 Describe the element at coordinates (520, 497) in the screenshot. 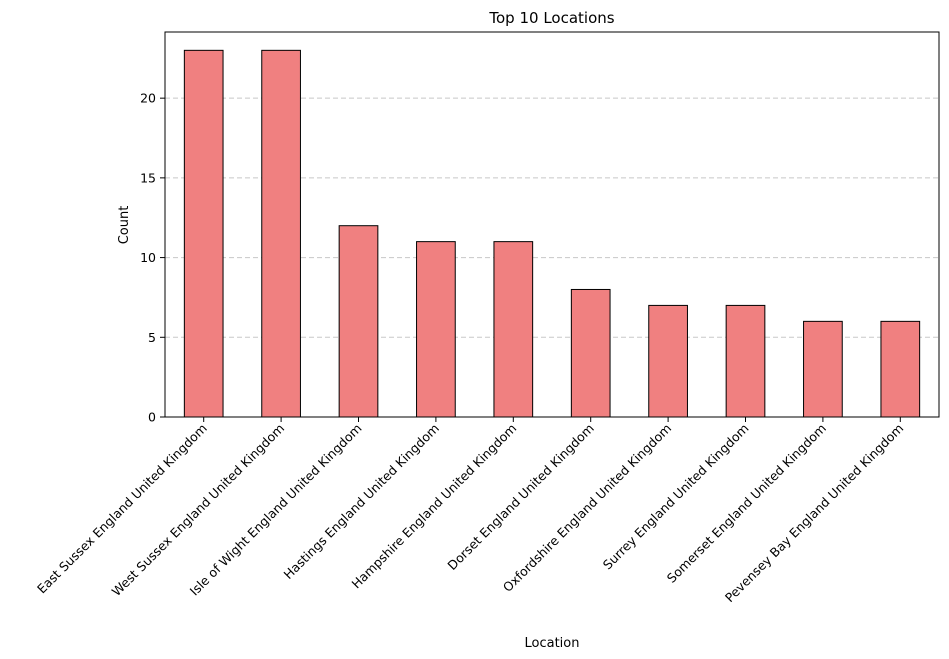

I see `x-tick-label: Dorset England United Kingdom` at that location.